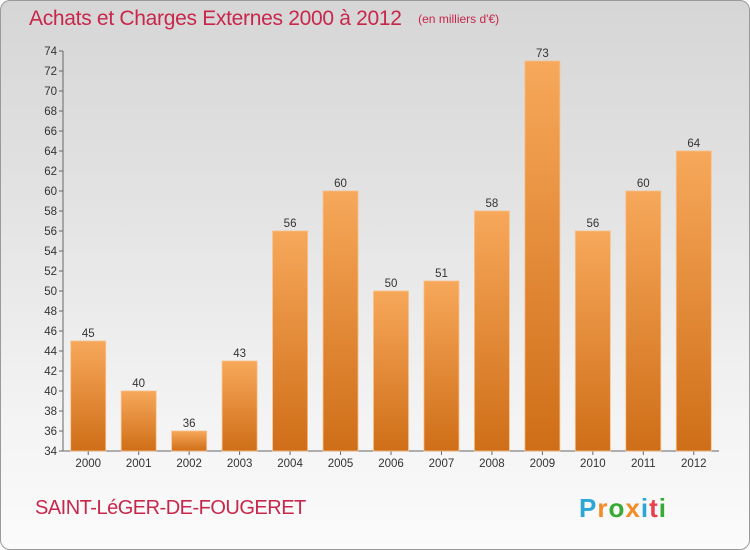 This screenshot has height=550, width=750. Describe the element at coordinates (50, 292) in the screenshot. I see `y-tick-label: 50` at that location.